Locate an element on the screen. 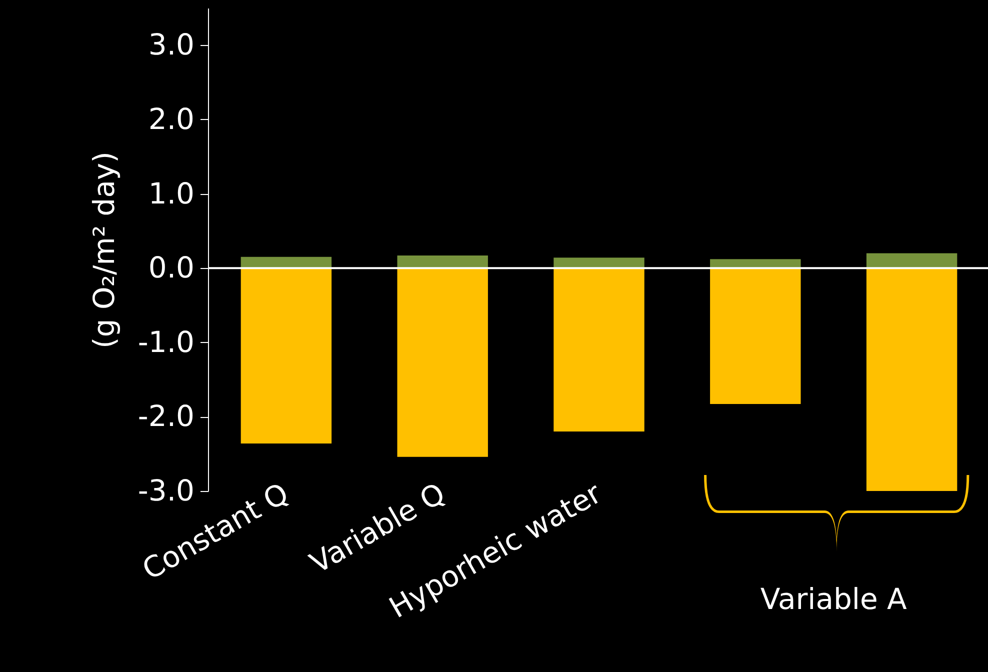  y-tick-label: 3.0 is located at coordinates (171, 45).